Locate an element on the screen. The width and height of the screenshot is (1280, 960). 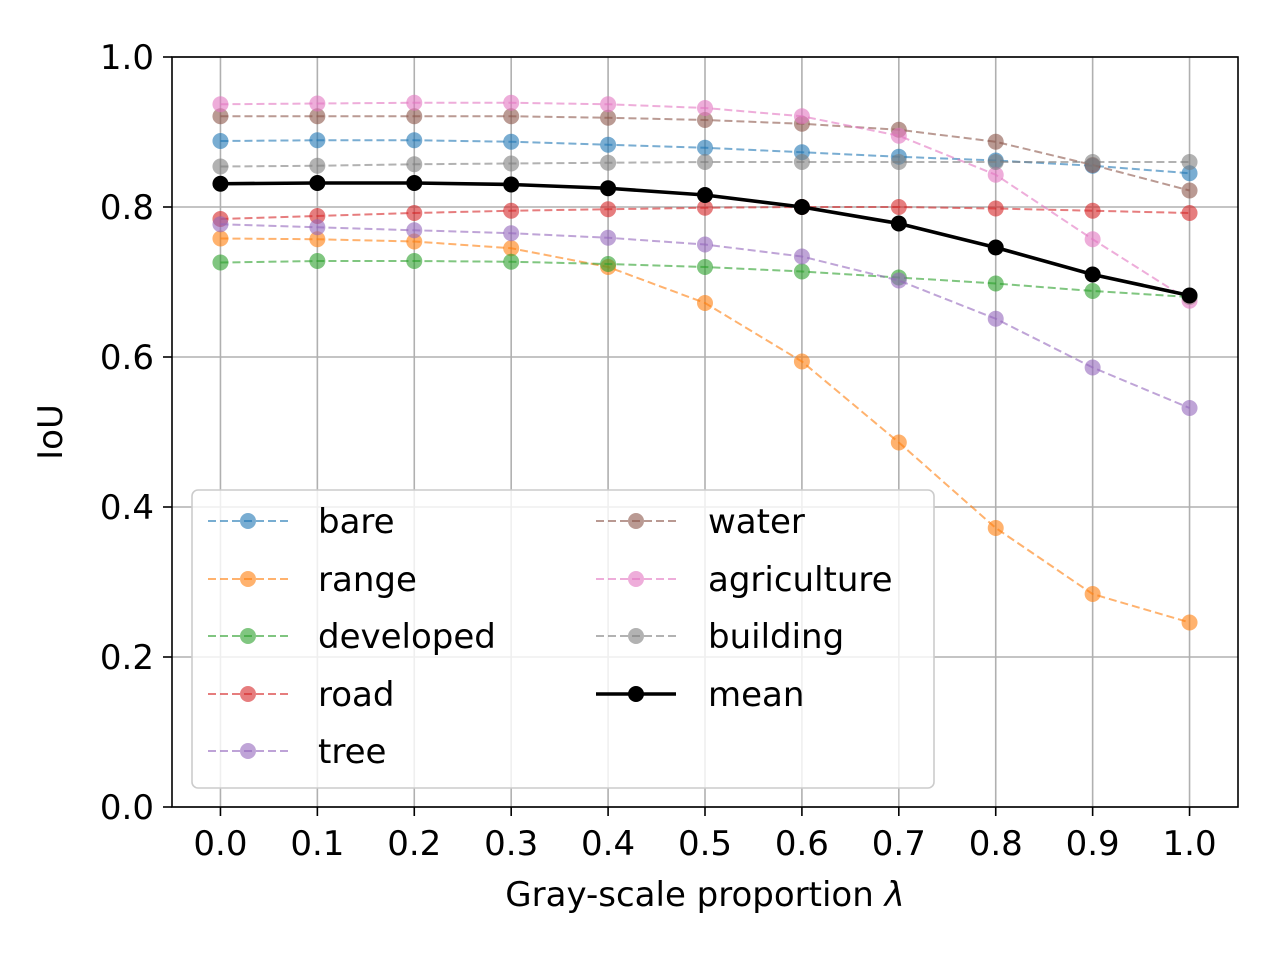
legend-label: developed is located at coordinates (407, 637).